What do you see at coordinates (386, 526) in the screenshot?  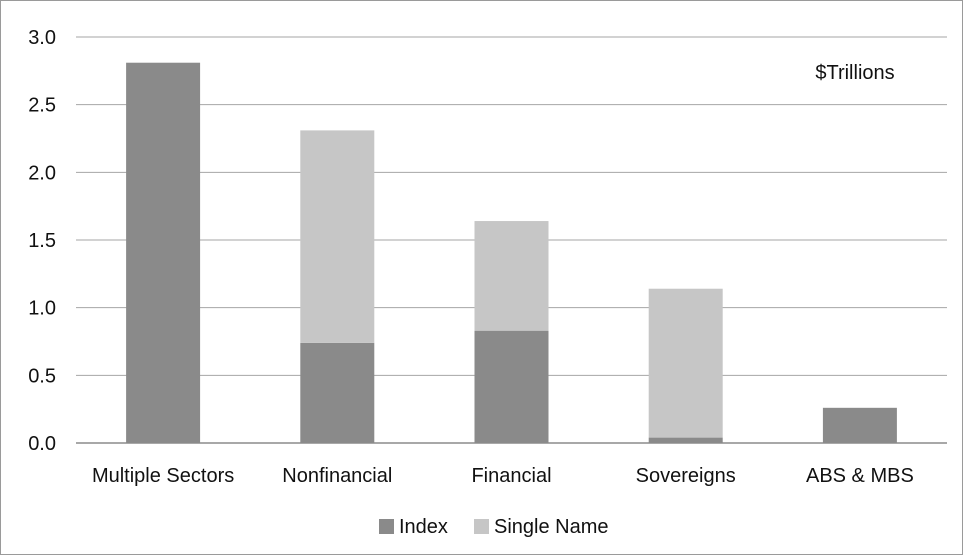 I see `legend-swatch-index` at bounding box center [386, 526].